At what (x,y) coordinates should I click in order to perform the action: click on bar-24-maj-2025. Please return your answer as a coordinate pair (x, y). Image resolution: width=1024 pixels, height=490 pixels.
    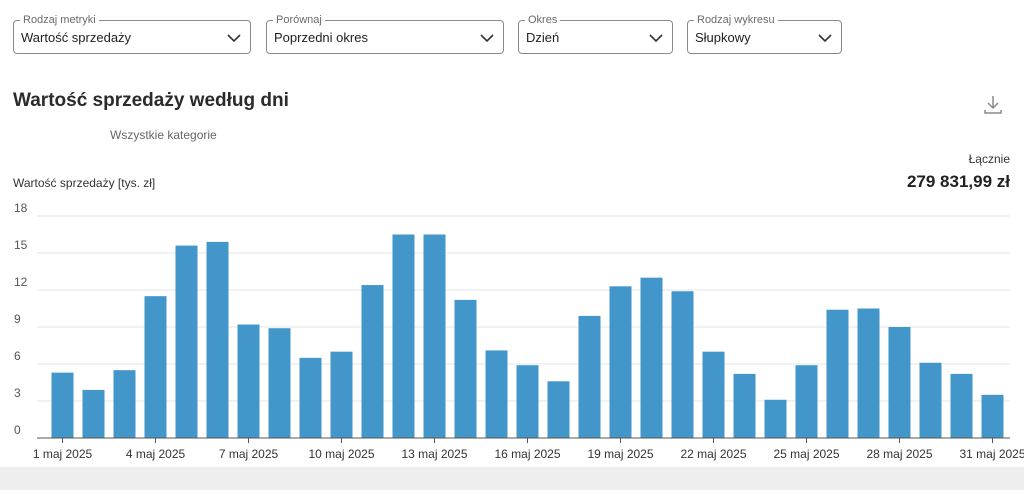
    Looking at the image, I should click on (775, 418).